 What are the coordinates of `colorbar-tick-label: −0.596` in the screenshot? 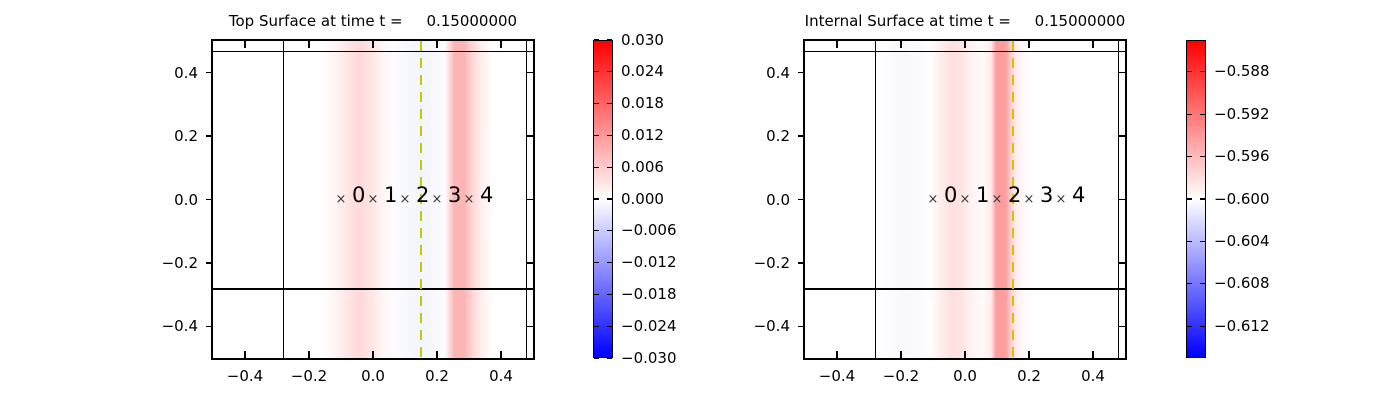 It's located at (1242, 156).